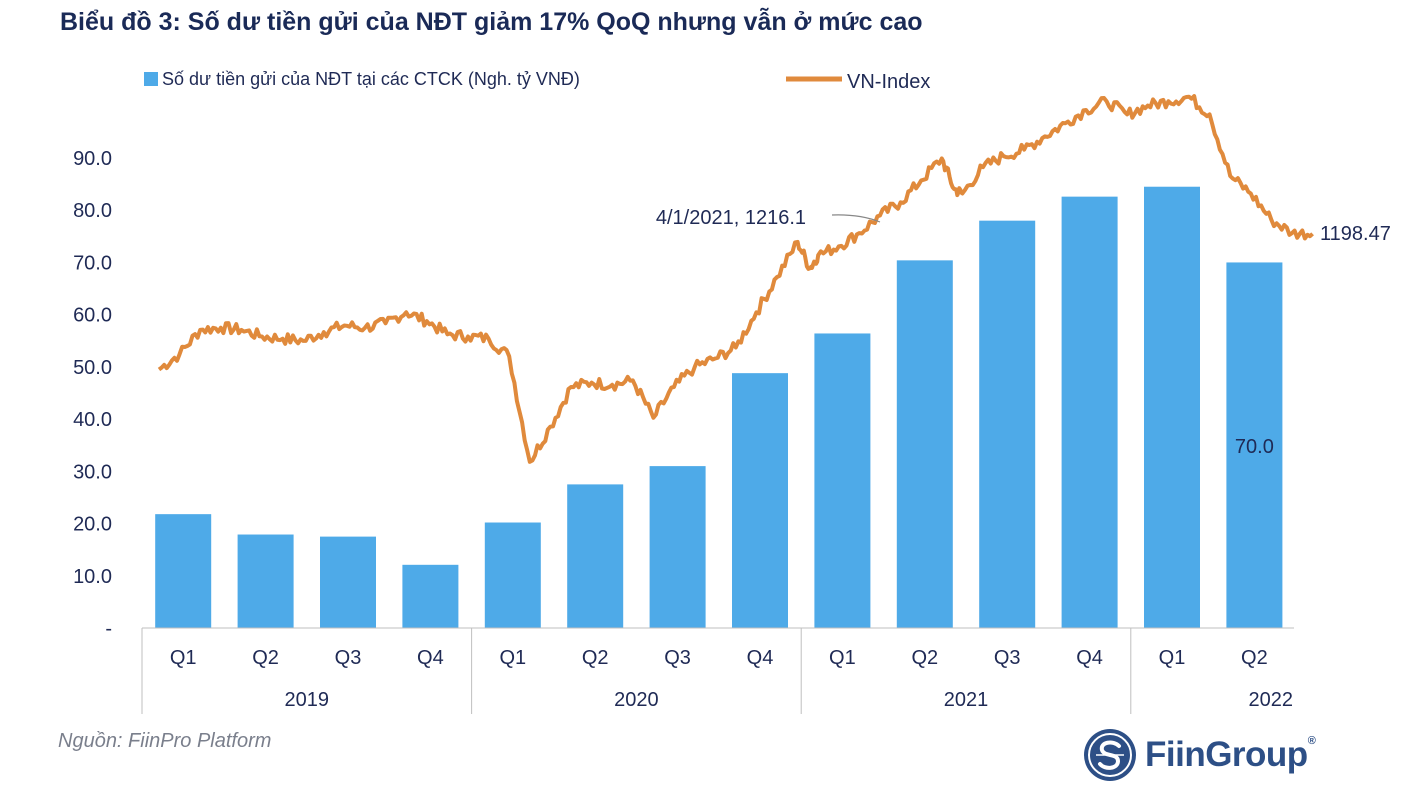 This screenshot has height=806, width=1406. I want to click on annotation-leader-line, so click(856, 218).